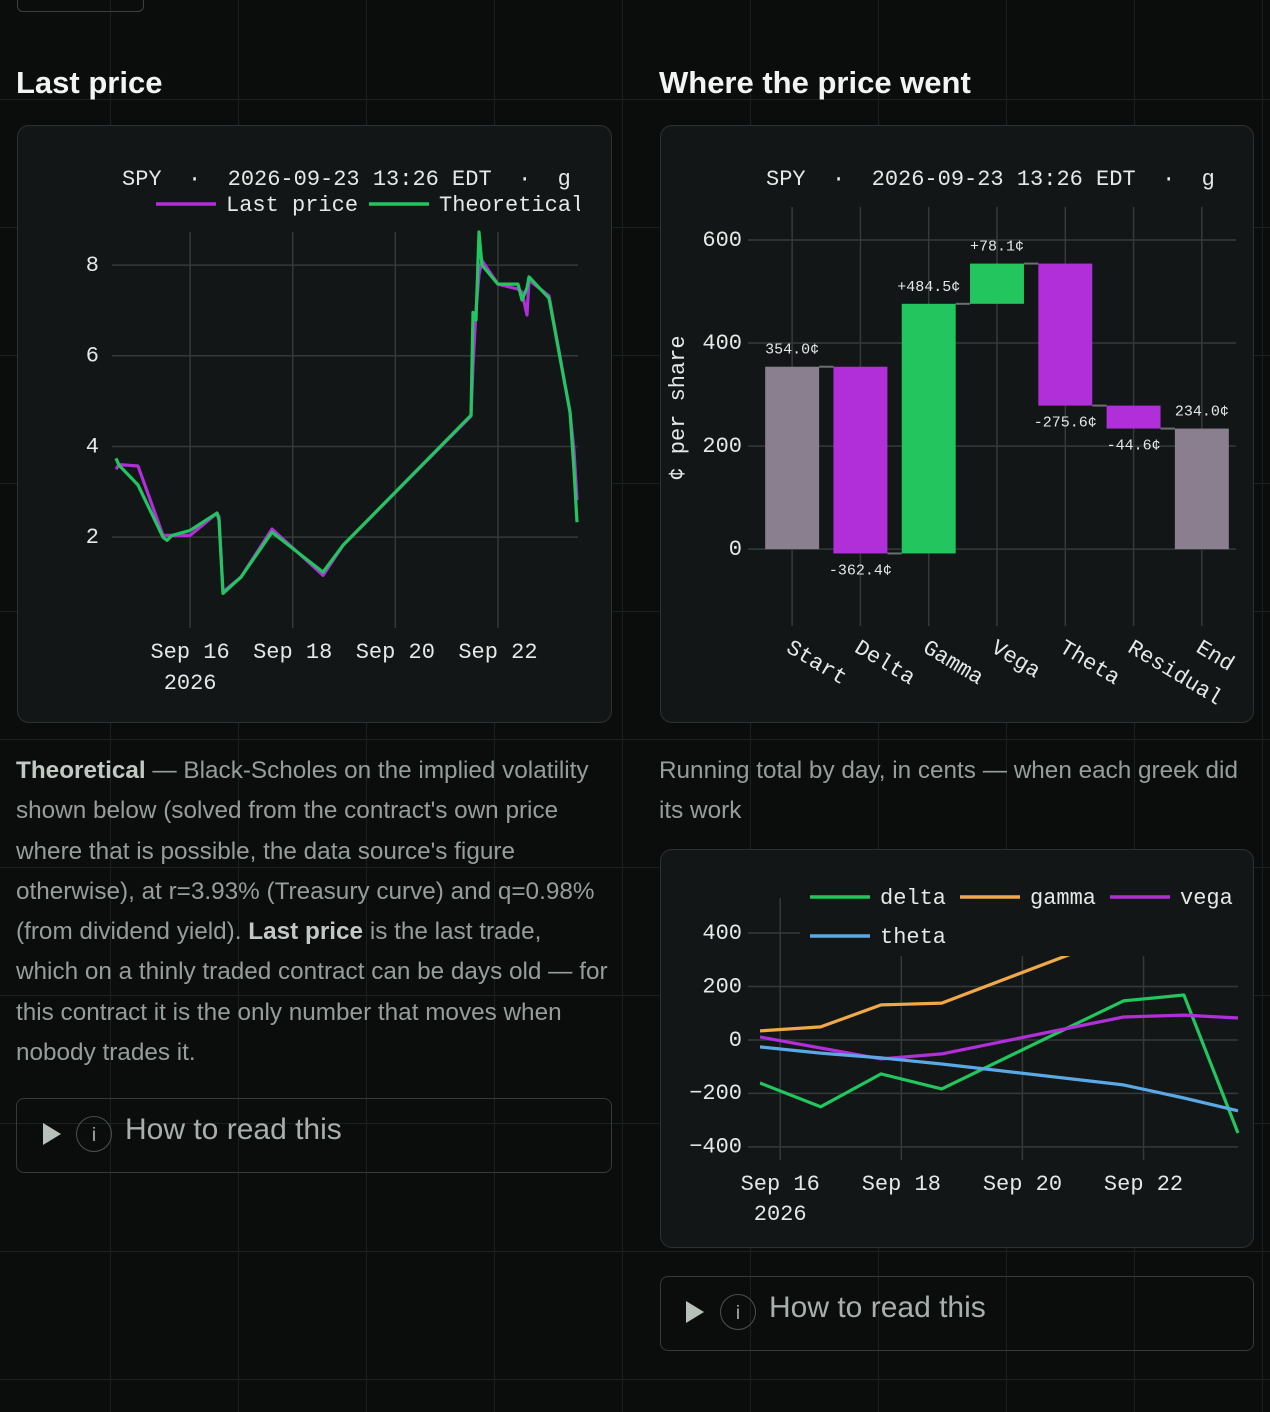  I want to click on x-tick-label: Gamma, so click(952, 663).